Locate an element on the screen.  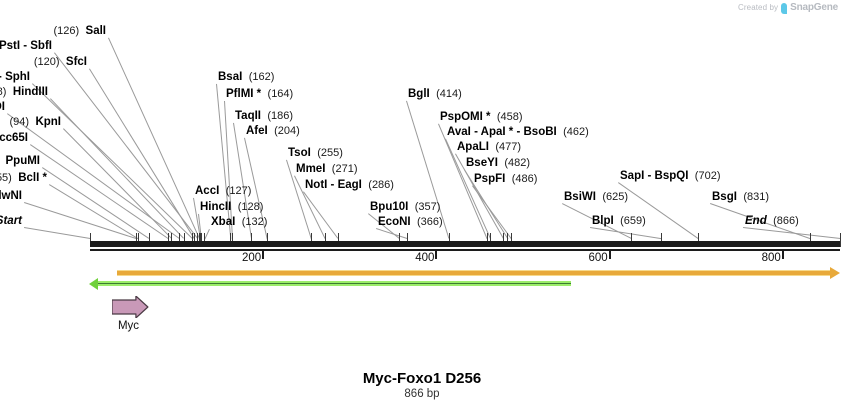
enzyme-label-pspomi: PspOMI * (458) is located at coordinates (481, 117).